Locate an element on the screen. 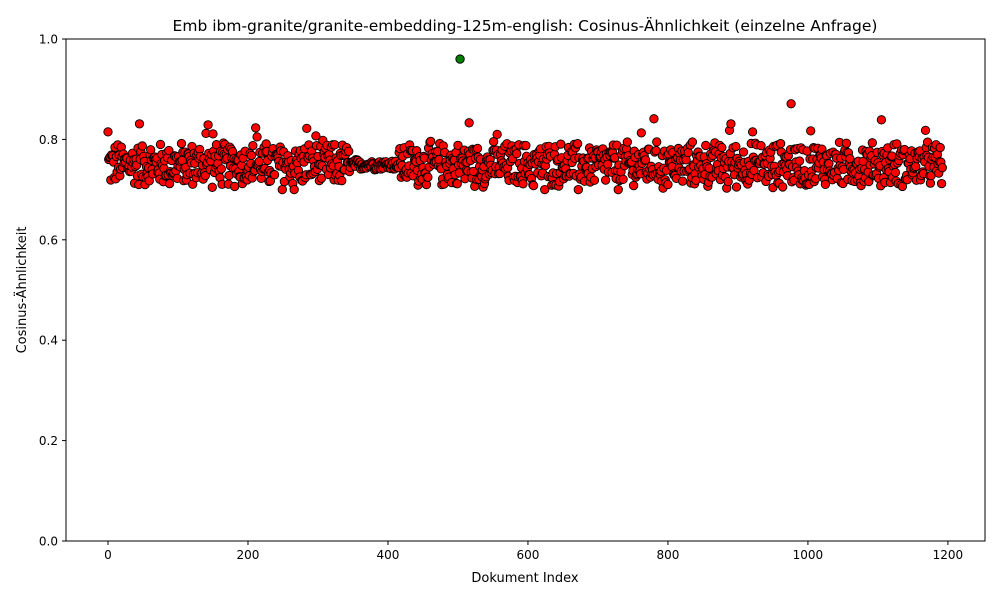 The width and height of the screenshot is (1000, 600). x-tick-label: 0 is located at coordinates (108, 555).